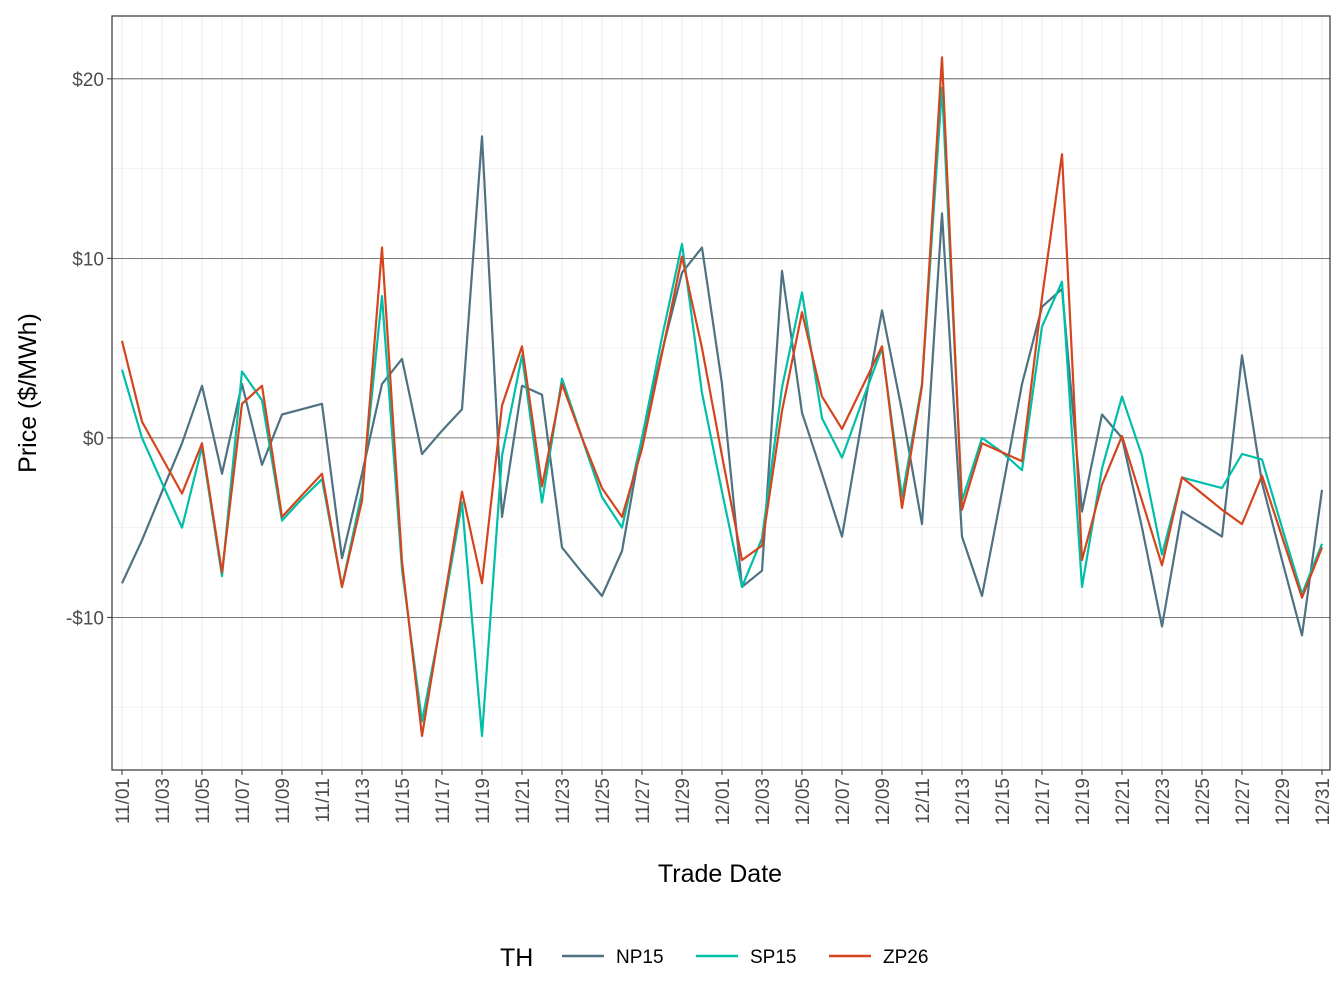  What do you see at coordinates (883, 802) in the screenshot?
I see `x-tick-label: 12/09` at bounding box center [883, 802].